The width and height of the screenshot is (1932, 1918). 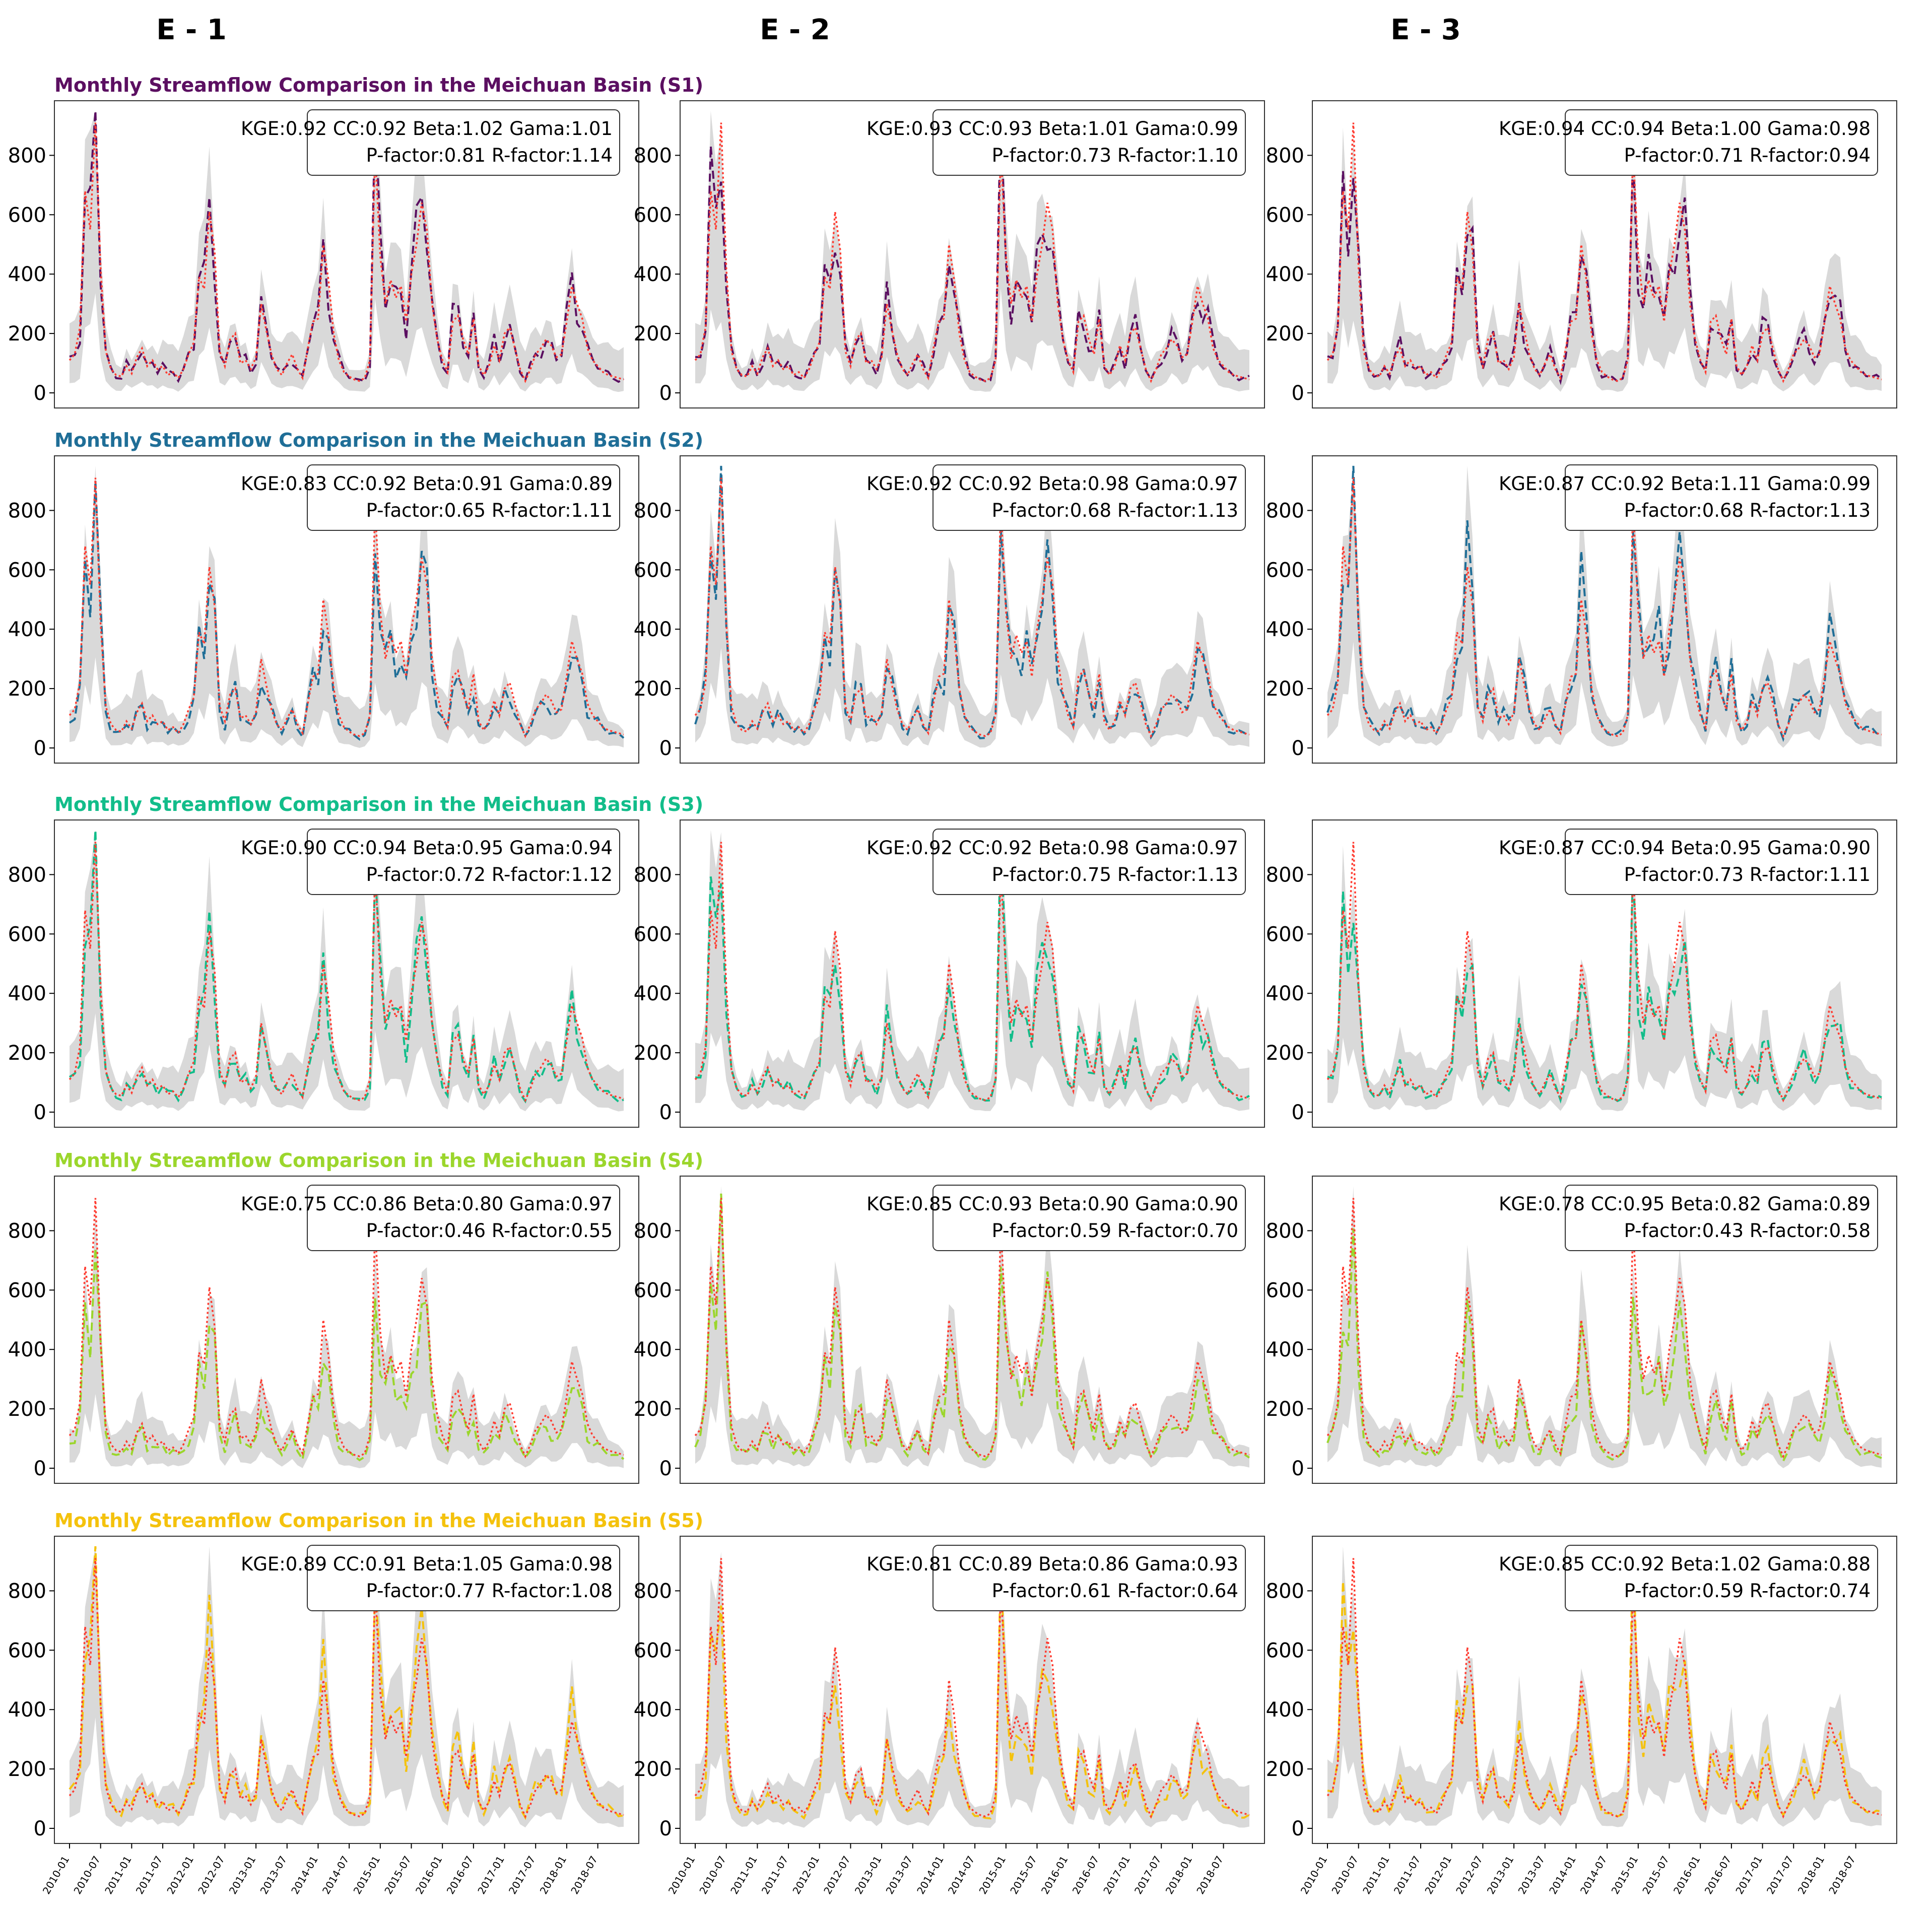 I want to click on stats-line-1: KGE:0.85 CC:0.93 Beta:0.90 Gama:0.90, so click(x=1052, y=1204).